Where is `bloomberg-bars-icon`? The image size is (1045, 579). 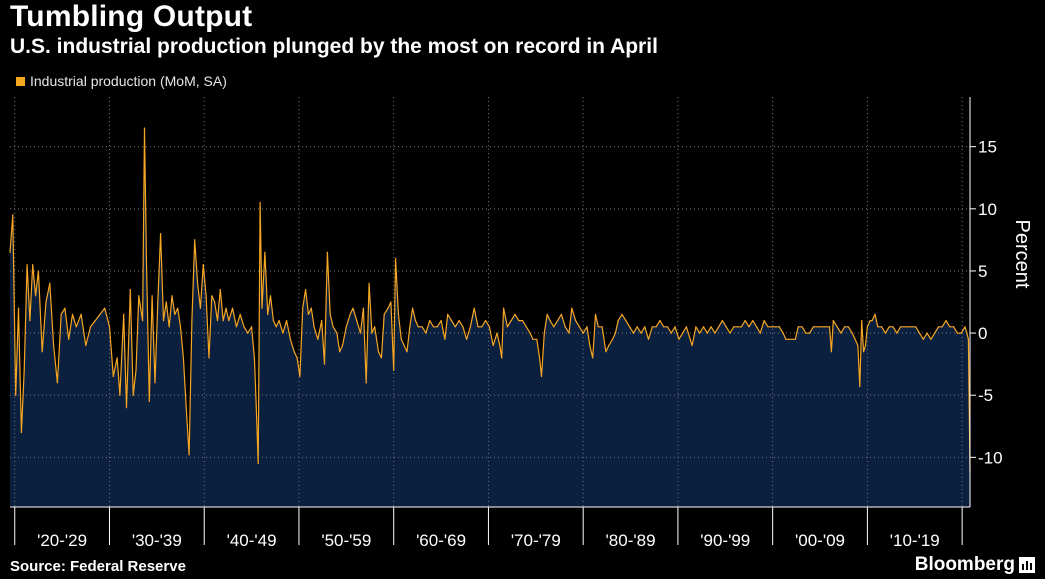 bloomberg-bars-icon is located at coordinates (1027, 565).